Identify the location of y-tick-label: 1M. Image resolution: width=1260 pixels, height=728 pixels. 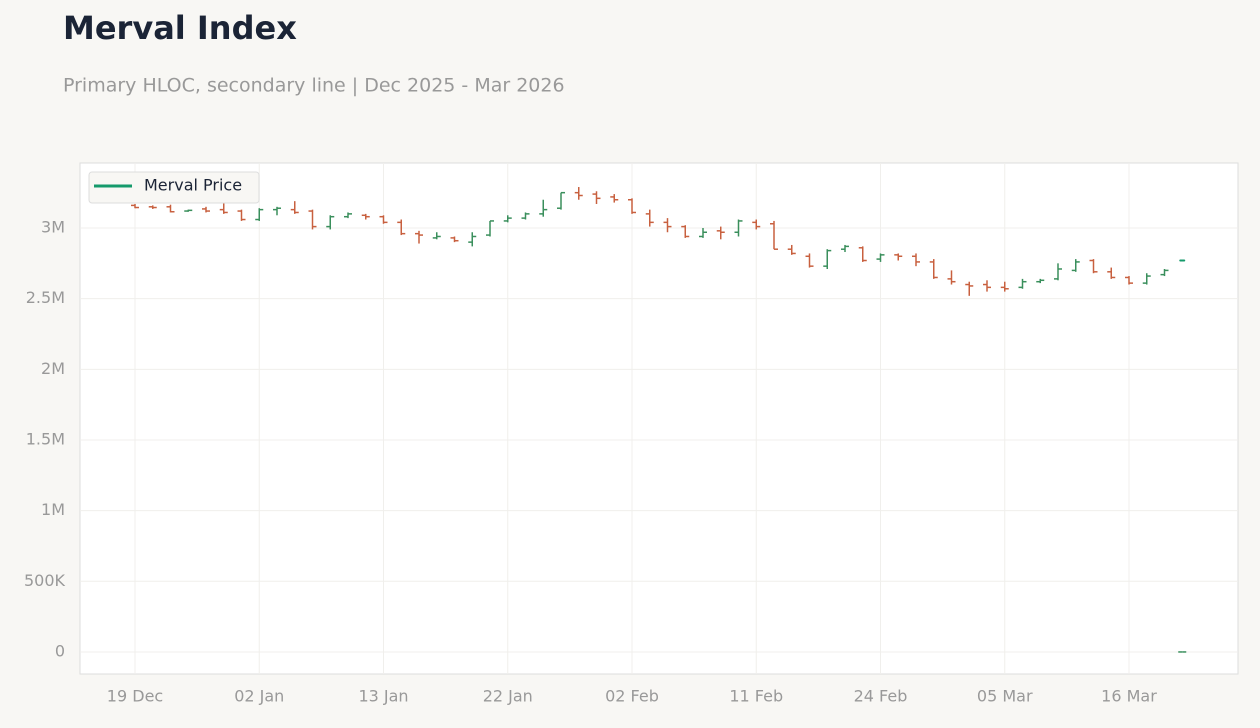
(53, 509).